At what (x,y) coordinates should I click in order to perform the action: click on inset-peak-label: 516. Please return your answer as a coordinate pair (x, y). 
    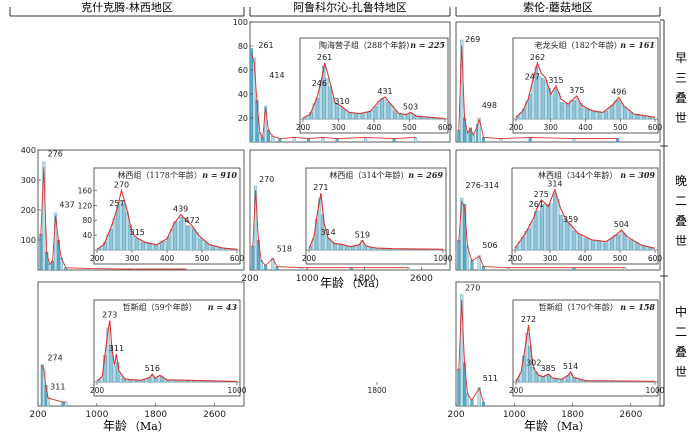
    Looking at the image, I should click on (152, 368).